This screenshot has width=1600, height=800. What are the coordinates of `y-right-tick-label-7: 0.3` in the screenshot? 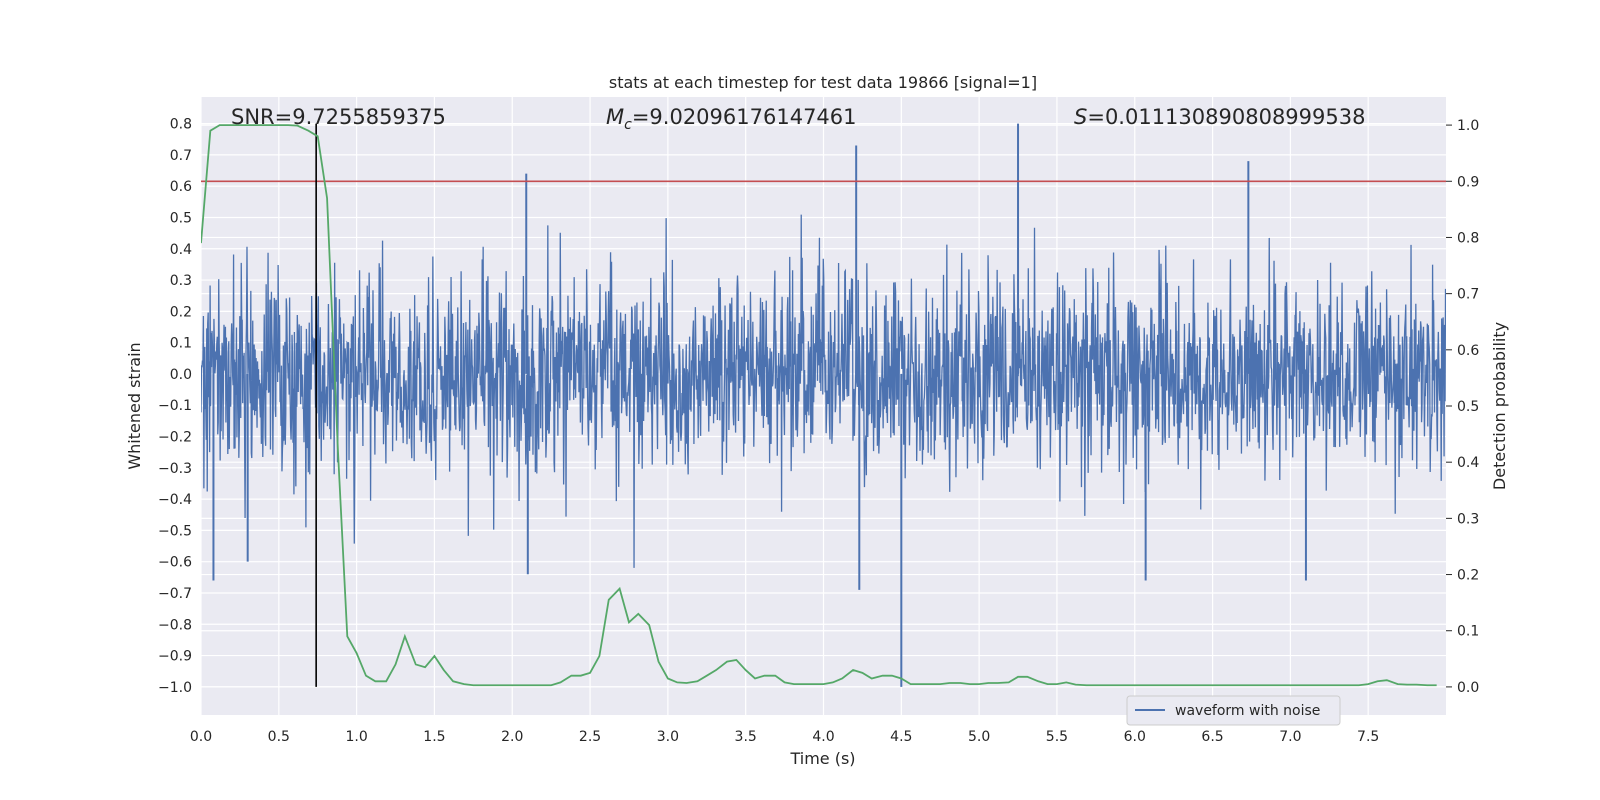 It's located at (1468, 519).